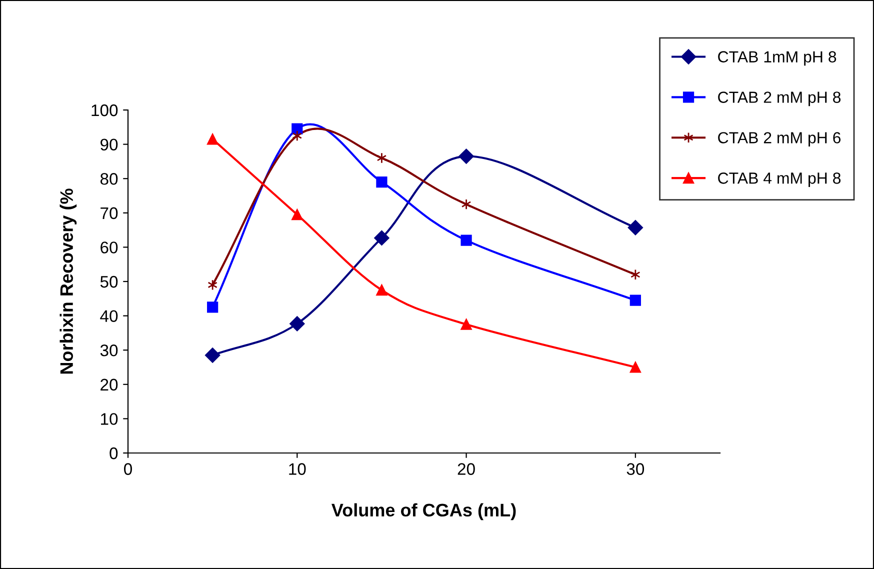  Describe the element at coordinates (109, 179) in the screenshot. I see `y-tick-label: 80` at that location.